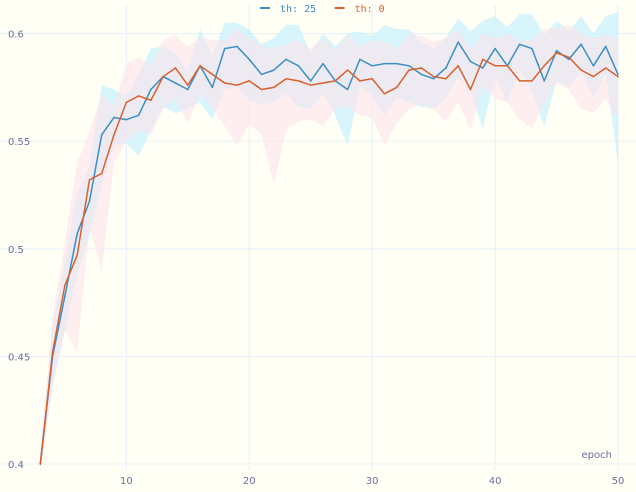  Describe the element at coordinates (298, 9) in the screenshot. I see `legend-label-0: th: 25` at that location.